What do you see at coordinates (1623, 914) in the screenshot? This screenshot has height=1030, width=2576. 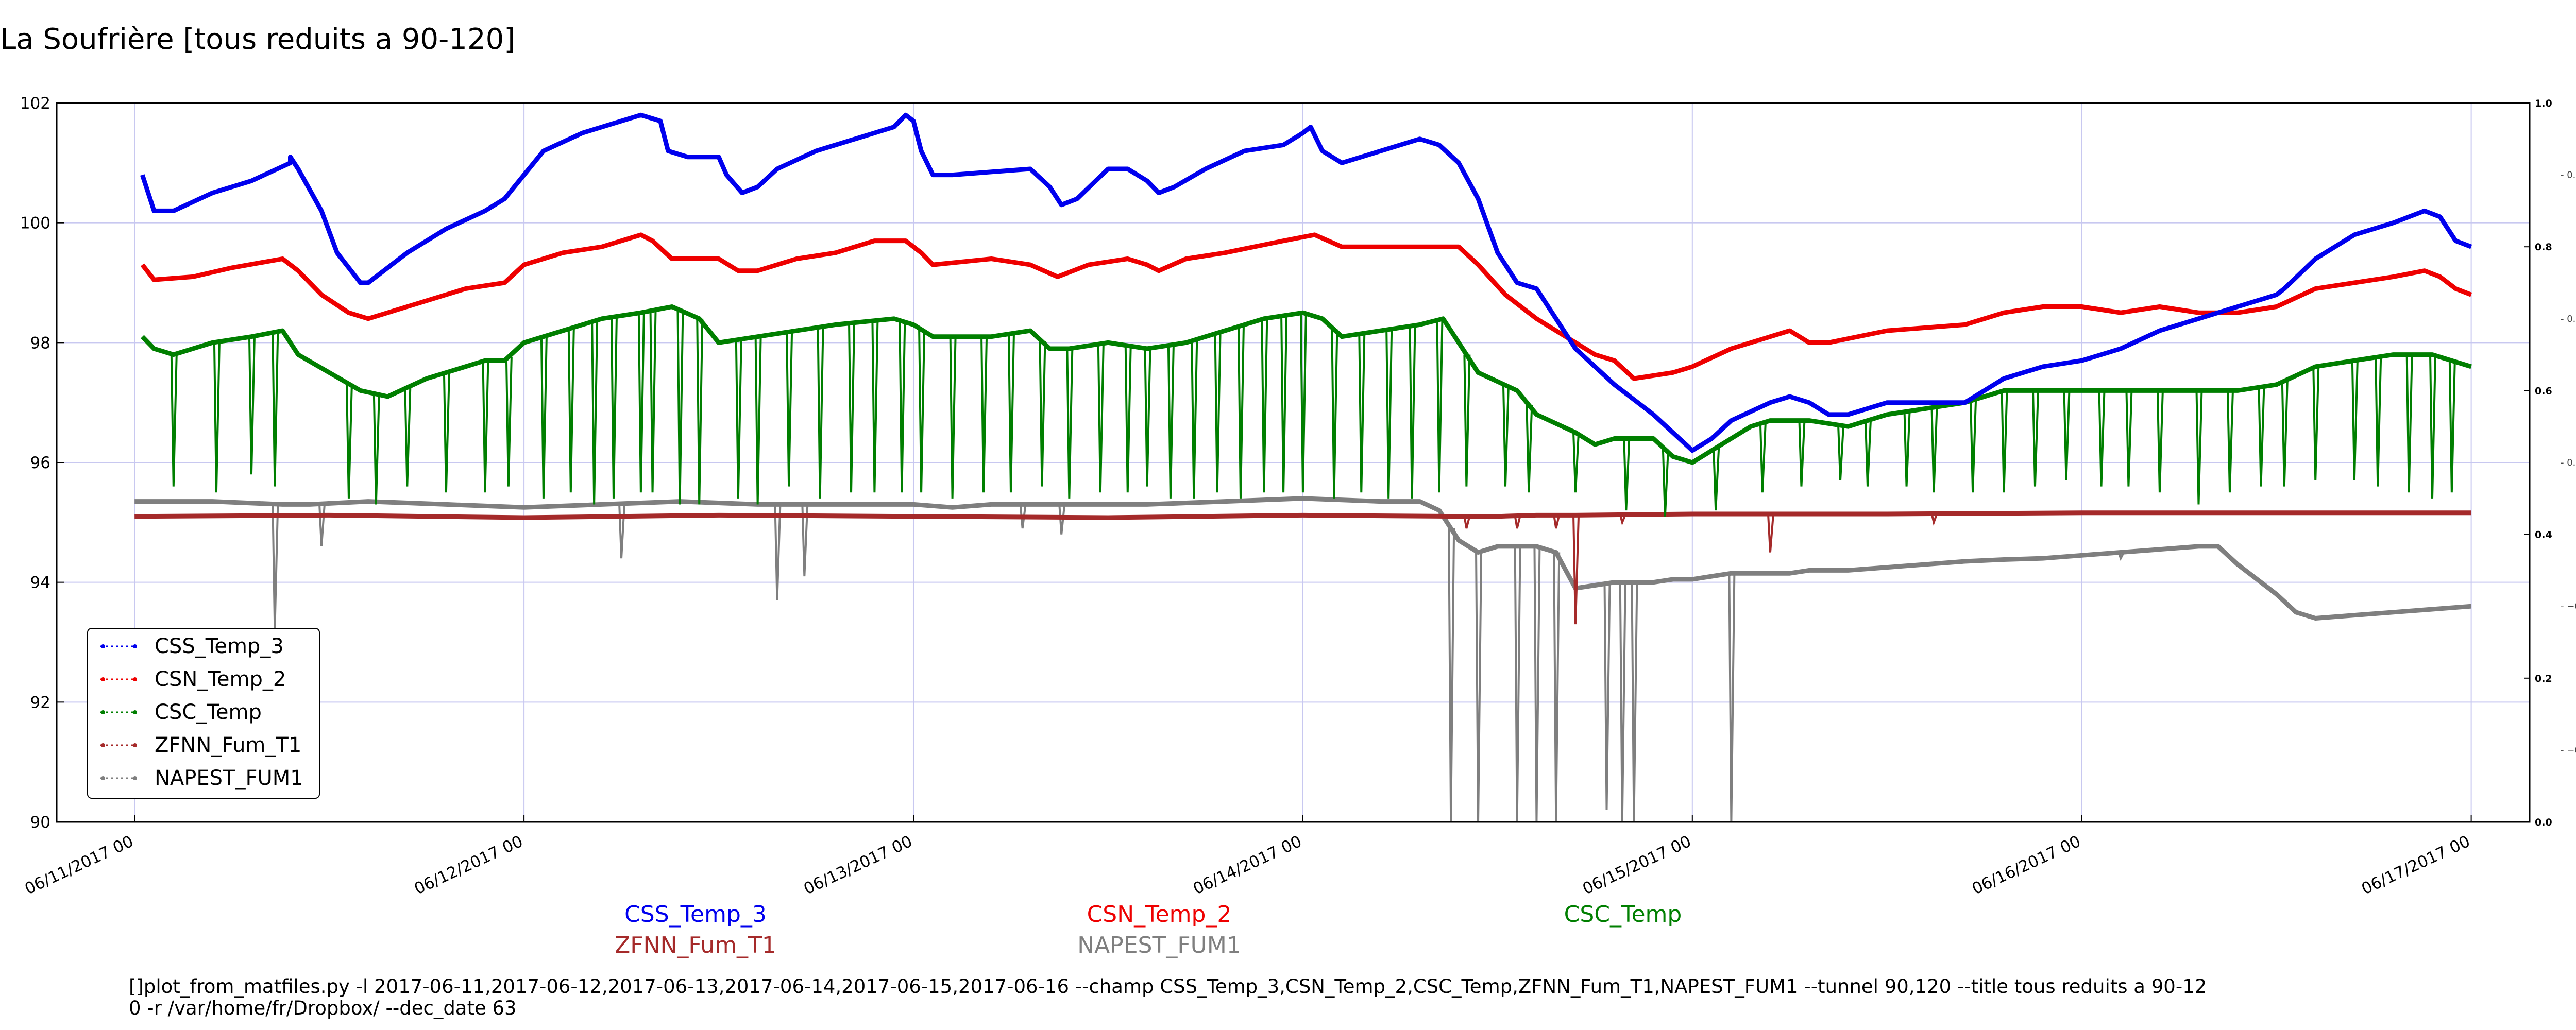 I see `series-label-CSC_Temp: CSC_Temp` at bounding box center [1623, 914].